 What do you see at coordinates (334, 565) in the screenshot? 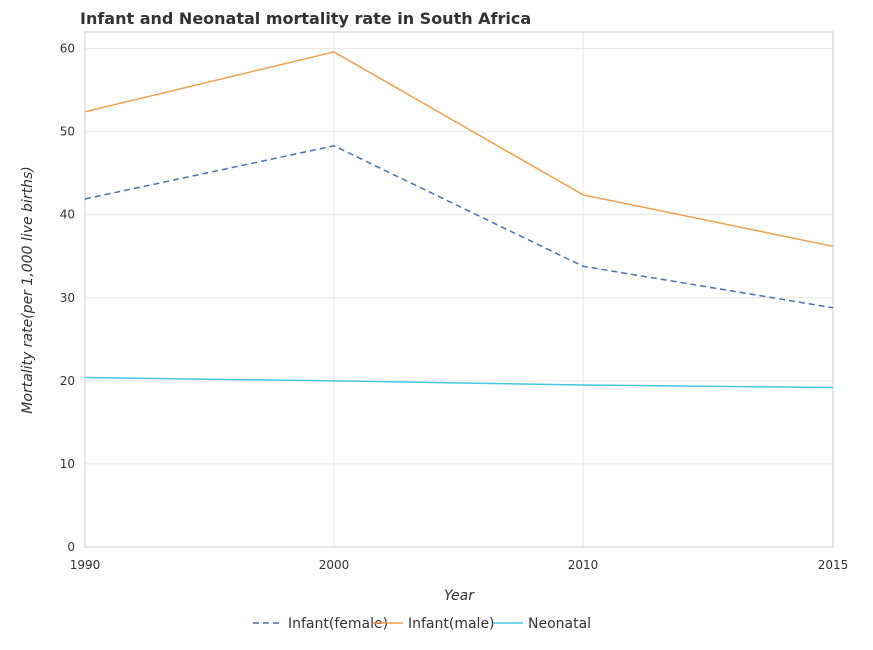
I see `x-tick-label: 2000` at bounding box center [334, 565].